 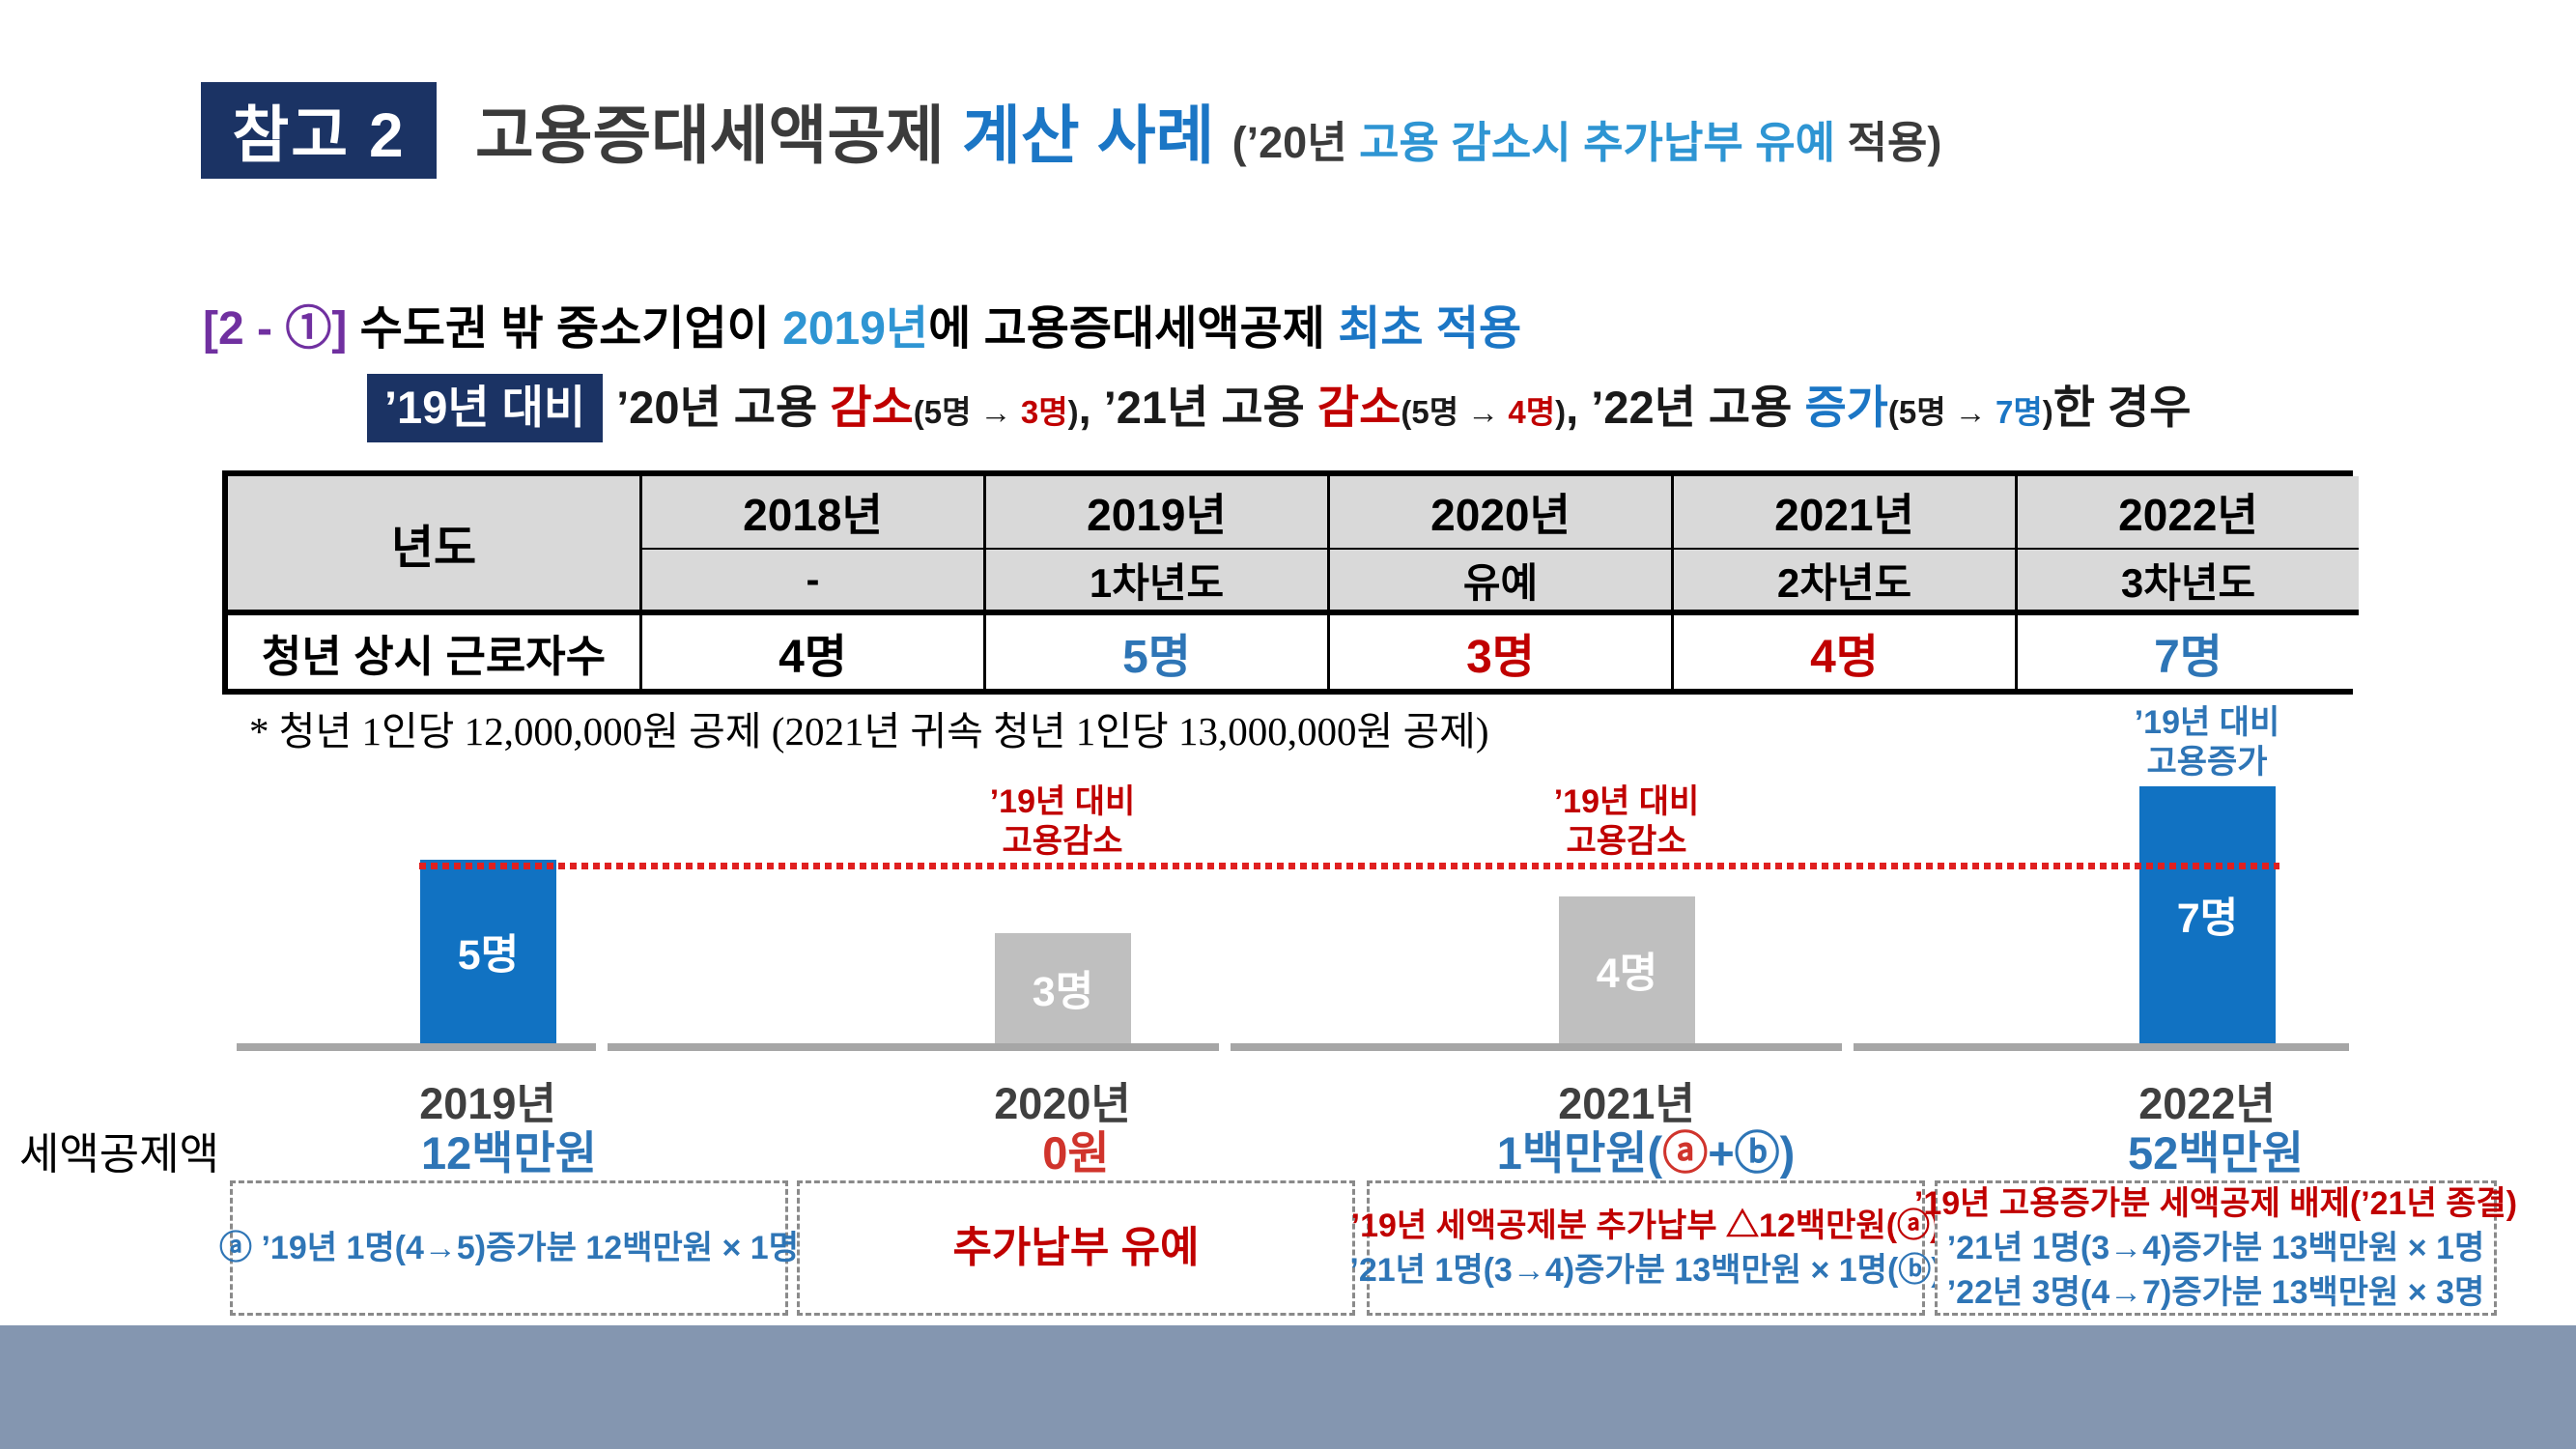 What do you see at coordinates (119, 1154) in the screenshot?
I see `credit-row-label: 세액공제액` at bounding box center [119, 1154].